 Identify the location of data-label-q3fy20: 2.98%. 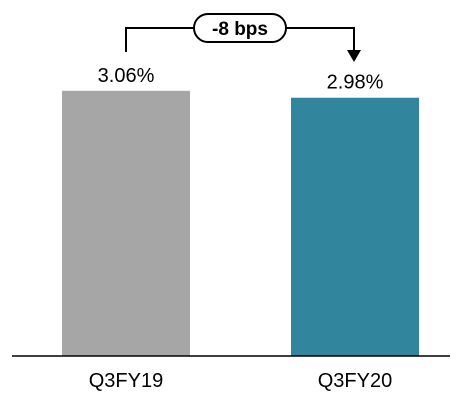
(355, 83).